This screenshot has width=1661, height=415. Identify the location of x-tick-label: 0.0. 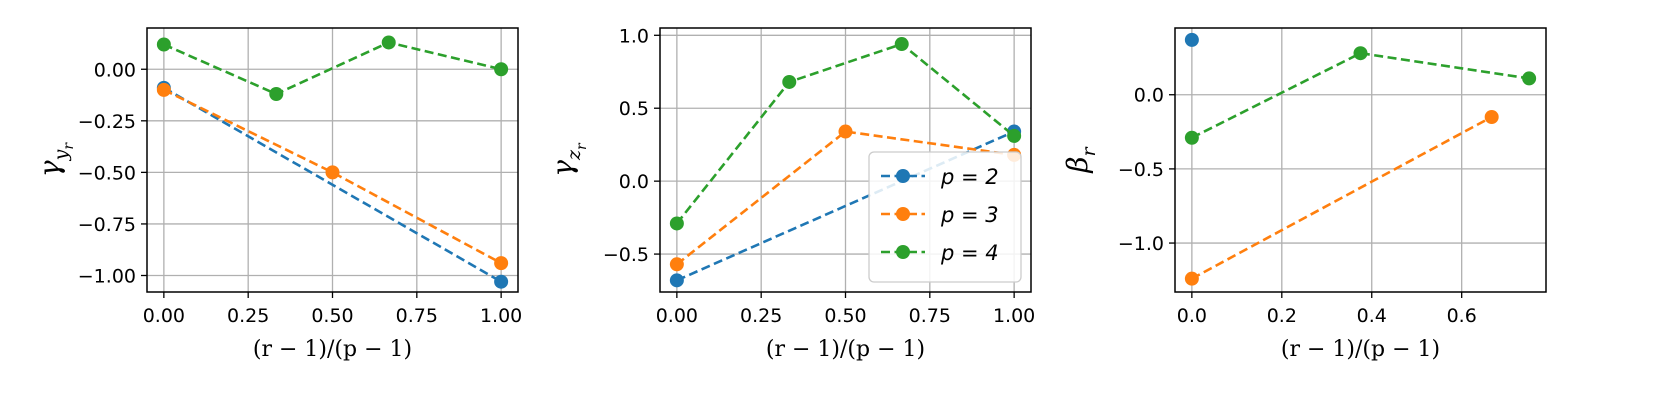
(1192, 316).